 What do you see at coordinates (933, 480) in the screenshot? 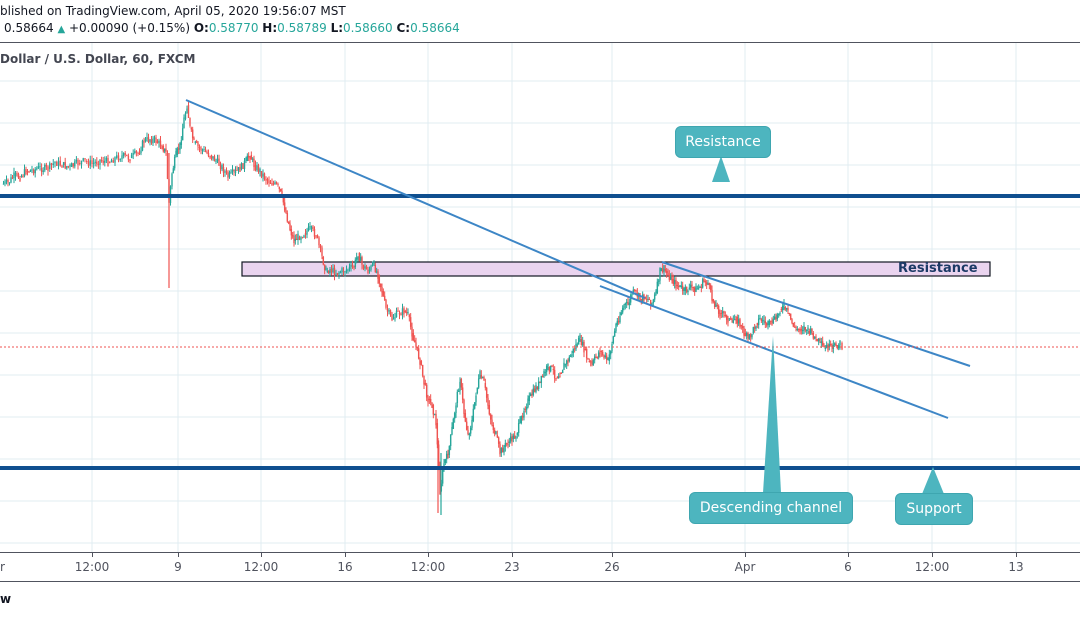
I see `support-callout-pointer` at bounding box center [933, 480].